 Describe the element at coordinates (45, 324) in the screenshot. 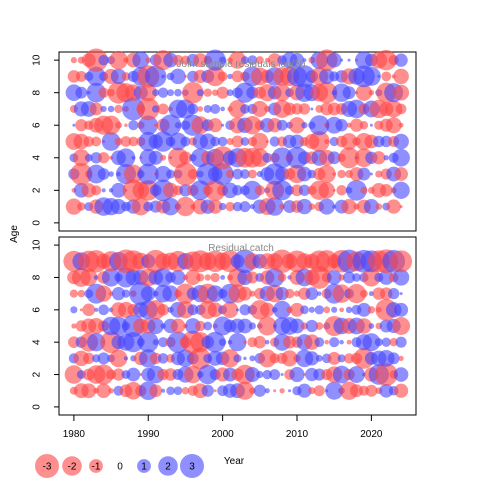

I see `y-axis: 0 2 4 6 8 10` at that location.